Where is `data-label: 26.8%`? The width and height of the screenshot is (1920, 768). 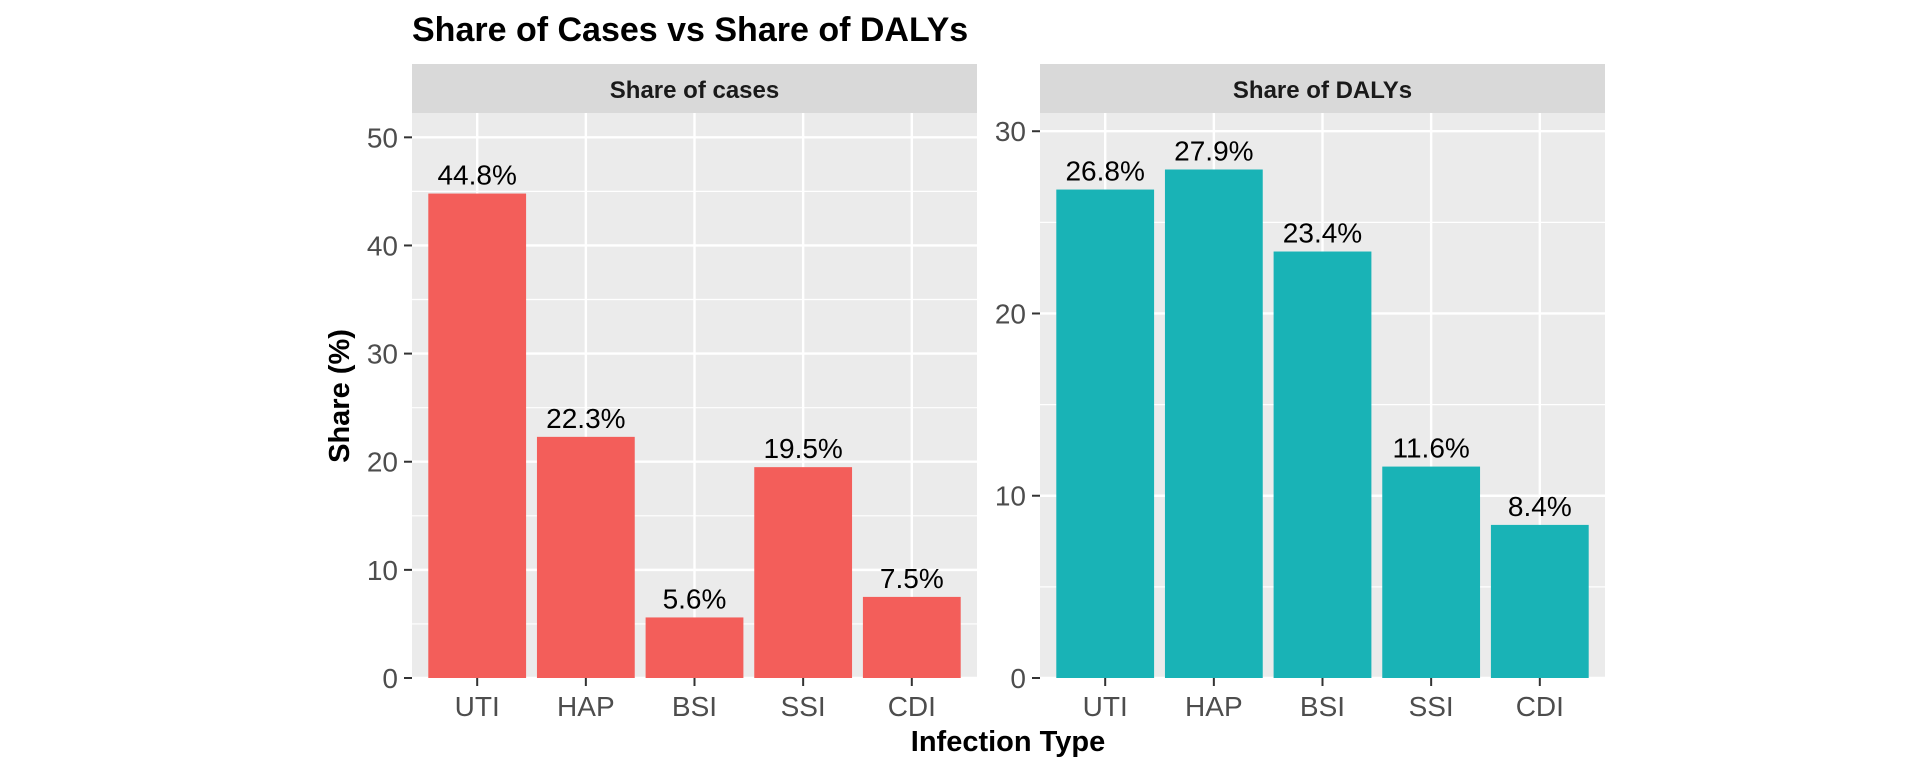 data-label: 26.8% is located at coordinates (1104, 171).